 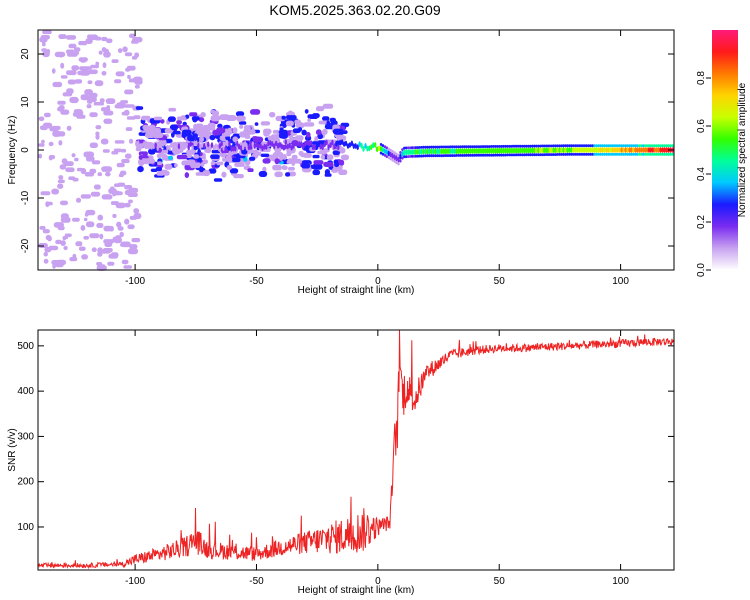 I want to click on spectrogram-y-tick-label: 20, so click(x=25, y=54).